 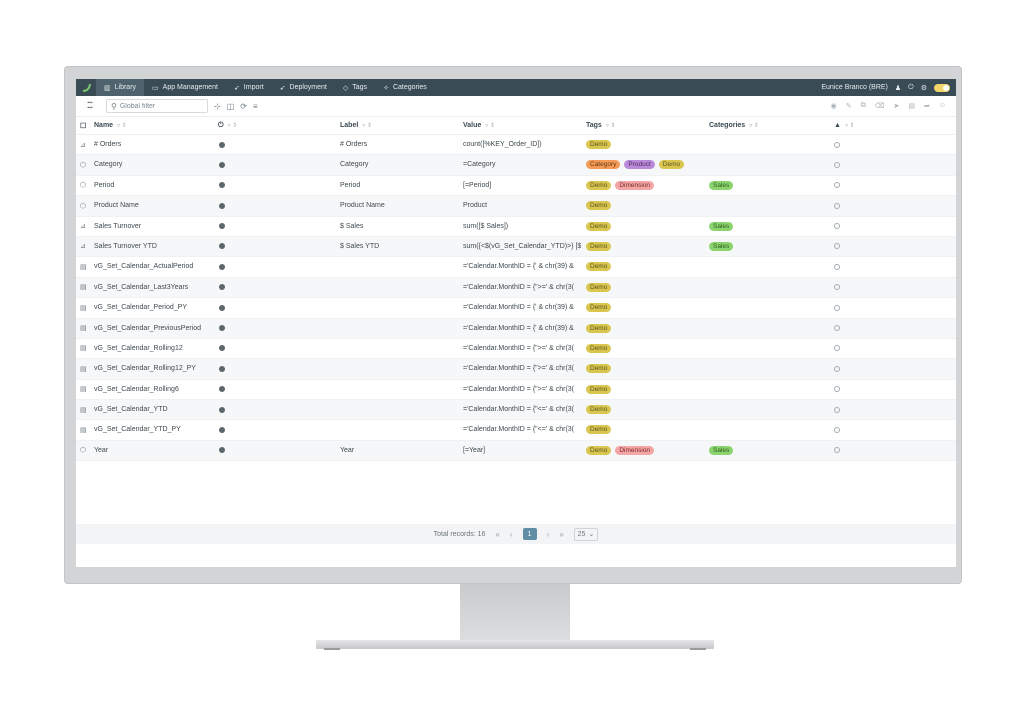 I want to click on columns-icon: ◫, so click(x=230, y=106).